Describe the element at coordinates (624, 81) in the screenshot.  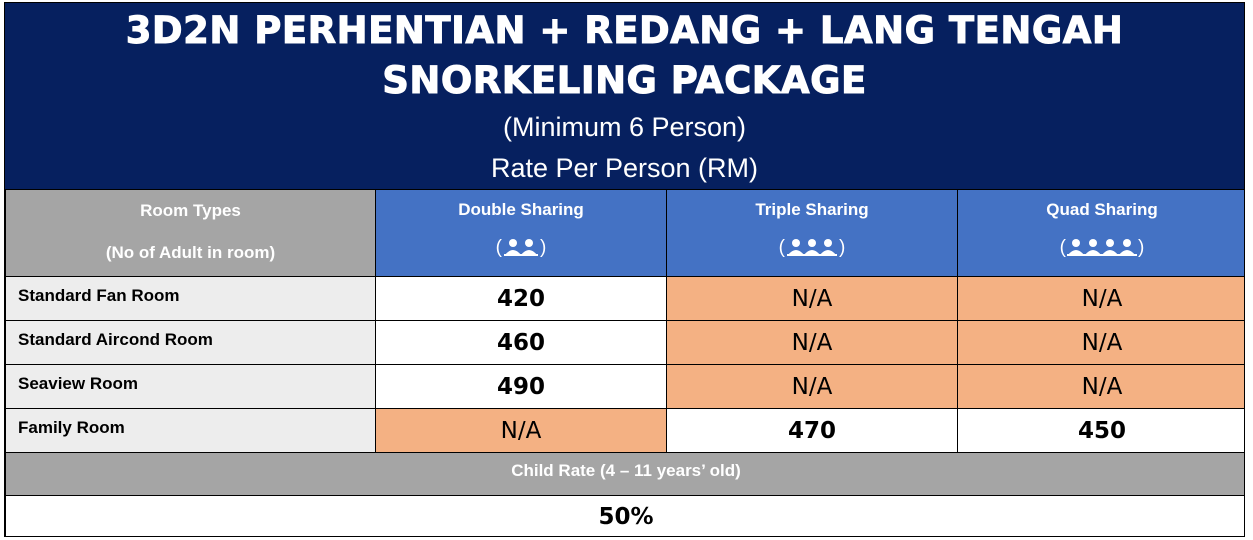
I see `package-title-line2: SNORKELING PACKAGE` at that location.